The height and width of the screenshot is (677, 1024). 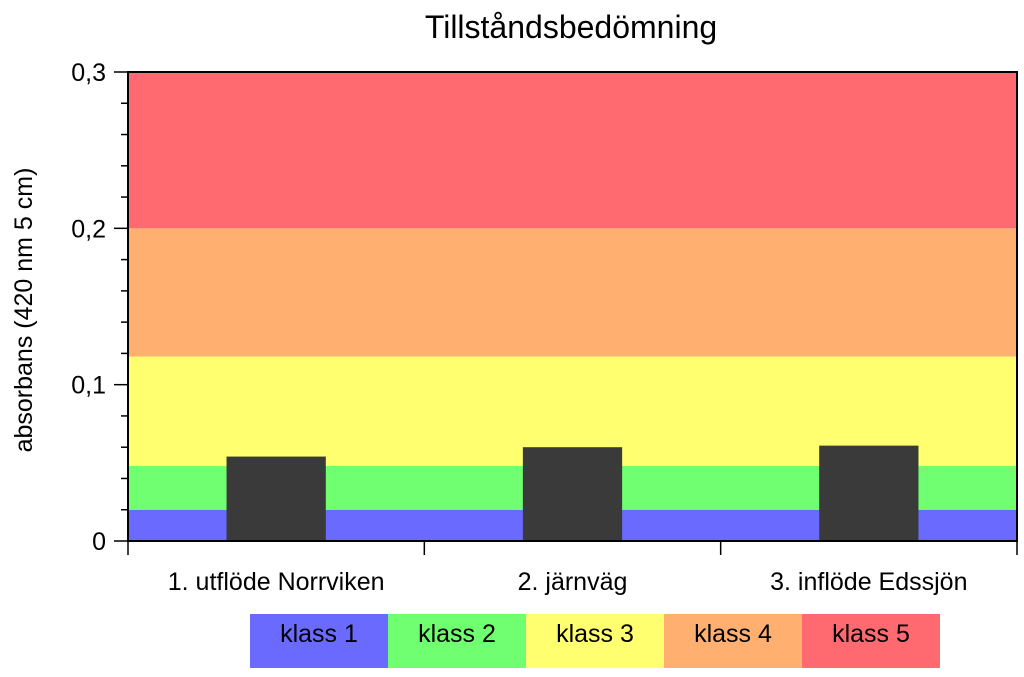 I want to click on y-tick-label: 0, so click(x=99, y=542).